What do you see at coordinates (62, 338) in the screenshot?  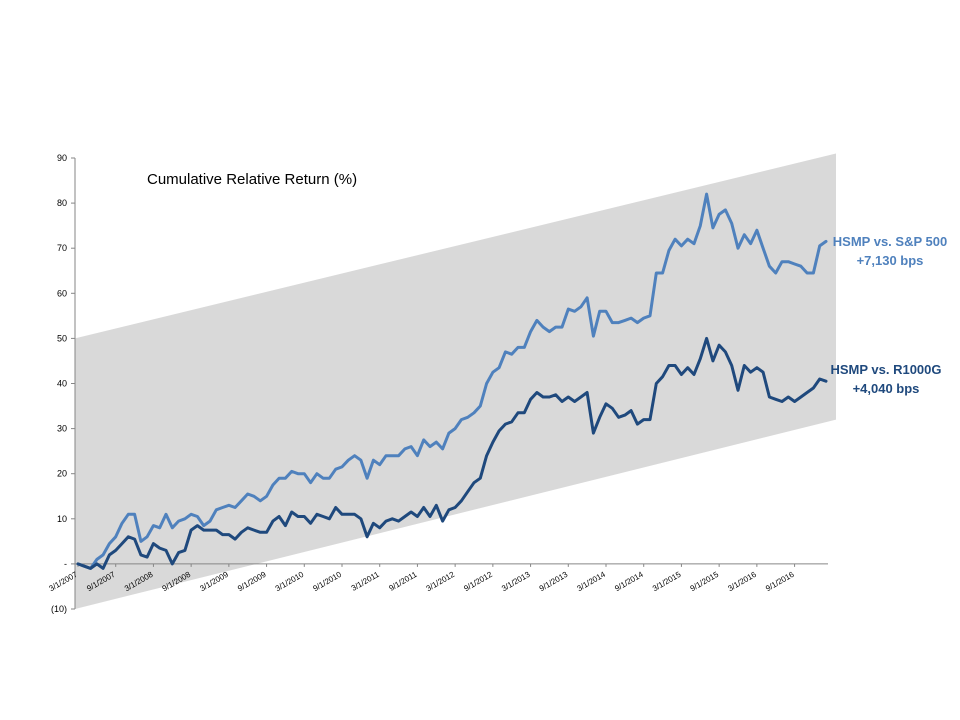 I see `y-tick-label: 50` at bounding box center [62, 338].